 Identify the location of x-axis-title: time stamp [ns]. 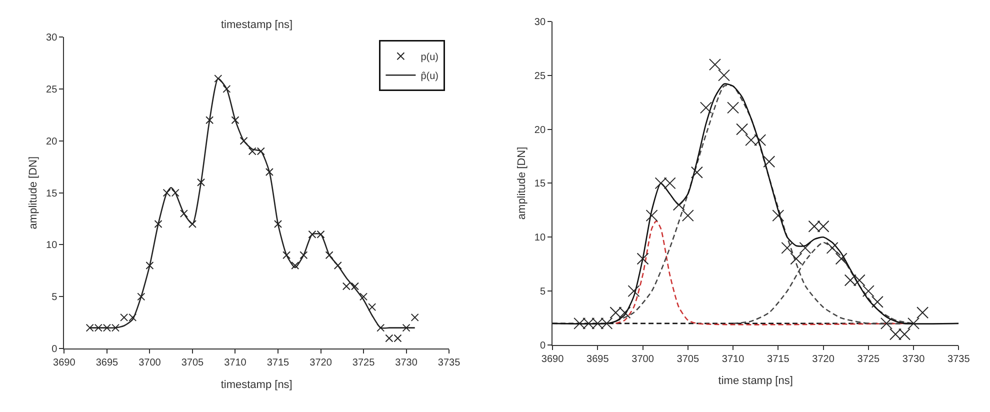
(755, 381).